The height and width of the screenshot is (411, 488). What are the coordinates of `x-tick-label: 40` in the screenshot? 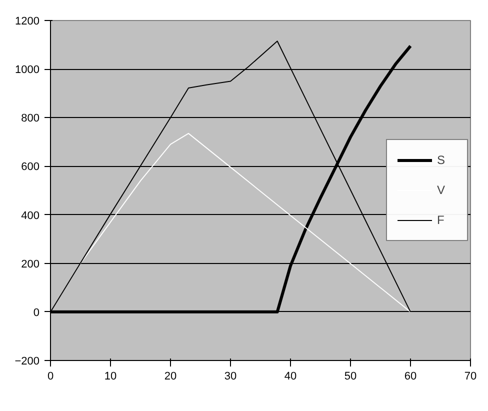 It's located at (290, 376).